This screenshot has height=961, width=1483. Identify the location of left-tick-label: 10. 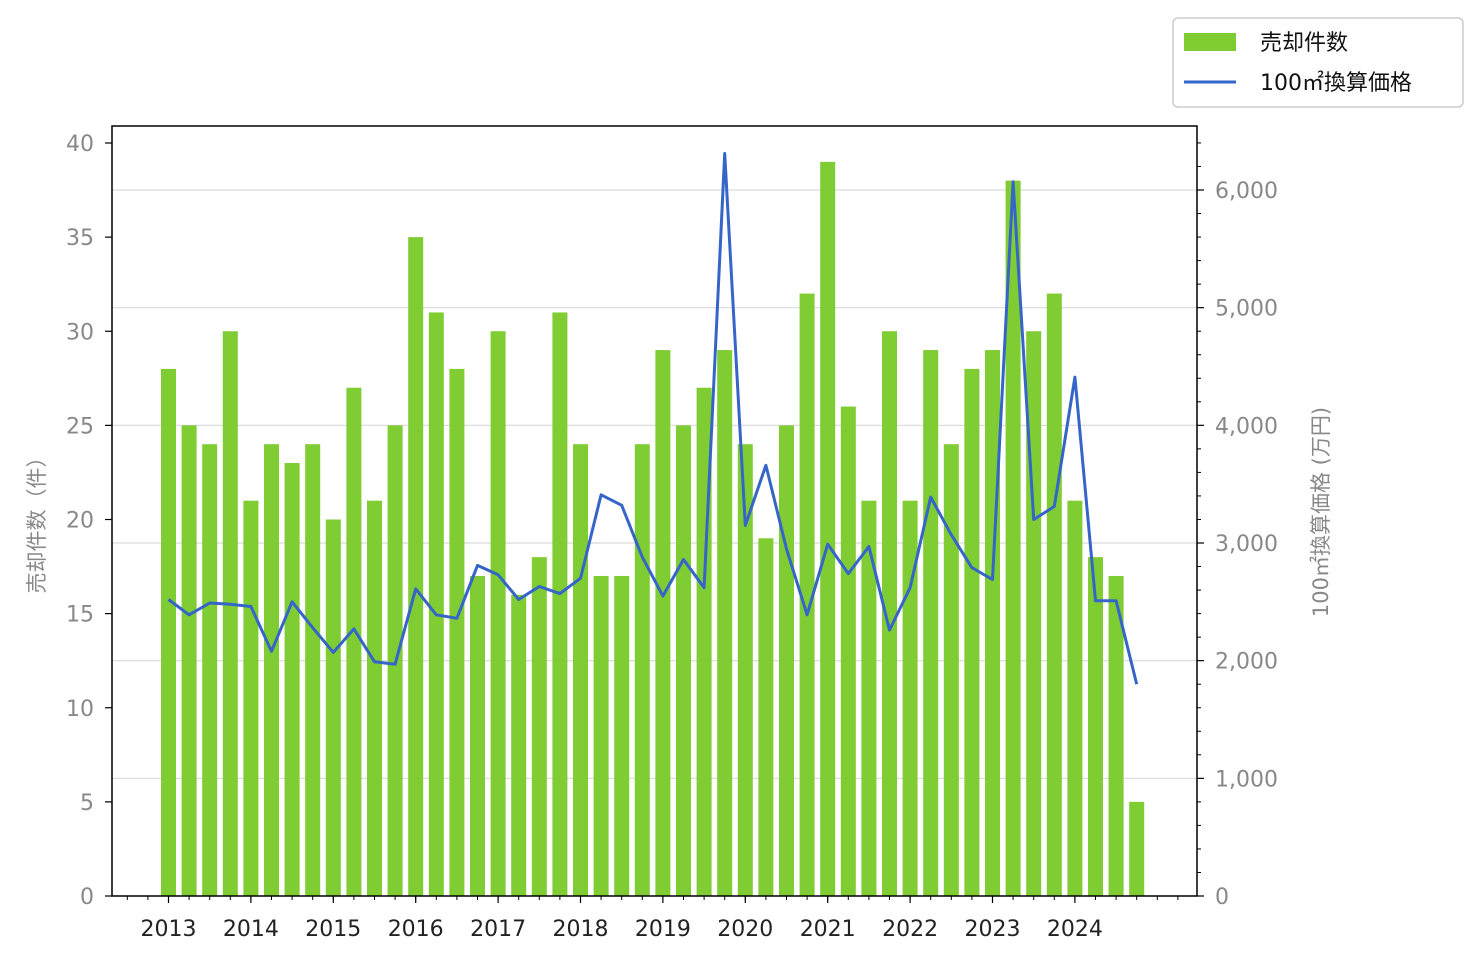
(80, 709).